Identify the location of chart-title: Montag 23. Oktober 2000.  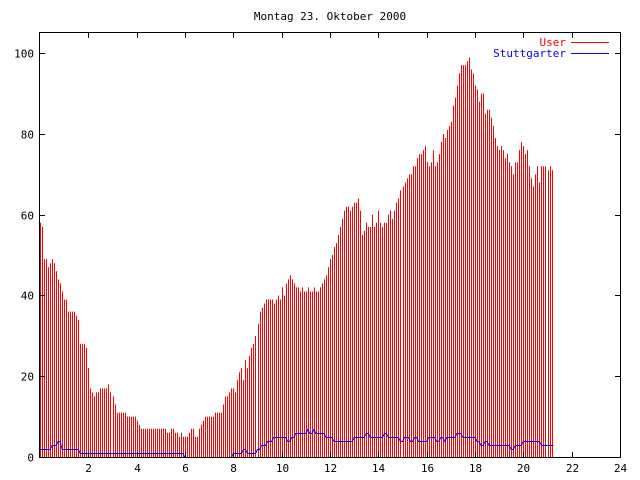
(330, 16).